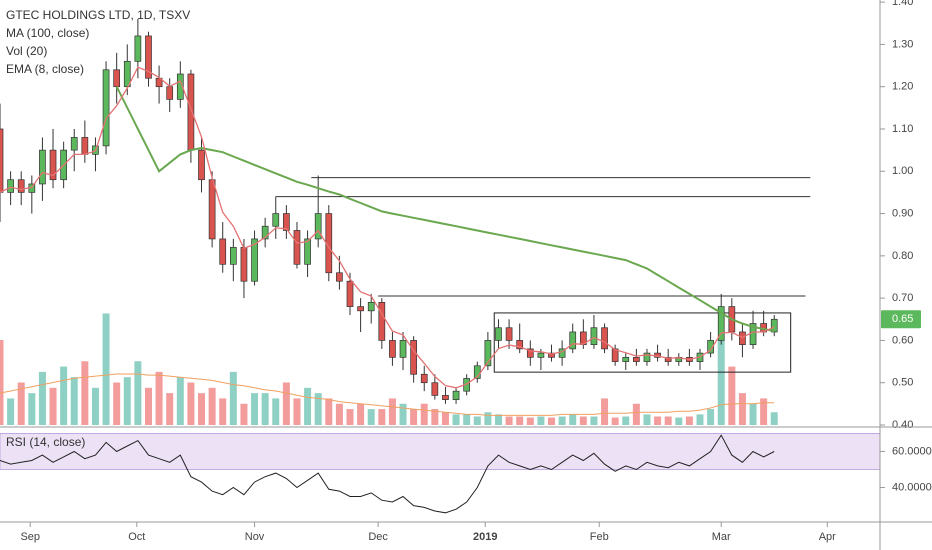  What do you see at coordinates (136, 537) in the screenshot?
I see `x-tick-label: Oct` at bounding box center [136, 537].